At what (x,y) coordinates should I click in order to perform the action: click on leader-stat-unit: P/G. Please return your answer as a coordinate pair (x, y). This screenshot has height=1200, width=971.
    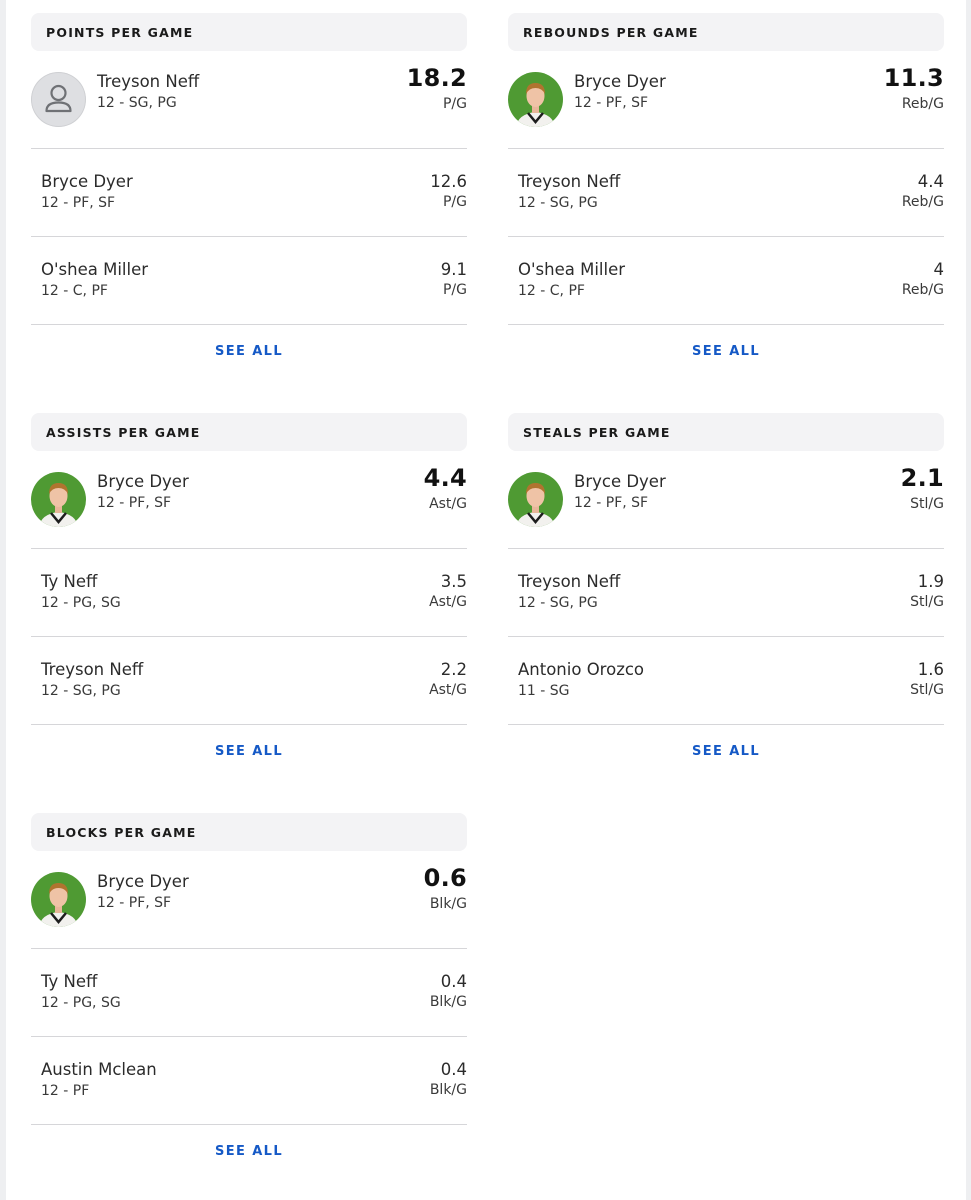
    Looking at the image, I should click on (454, 104).